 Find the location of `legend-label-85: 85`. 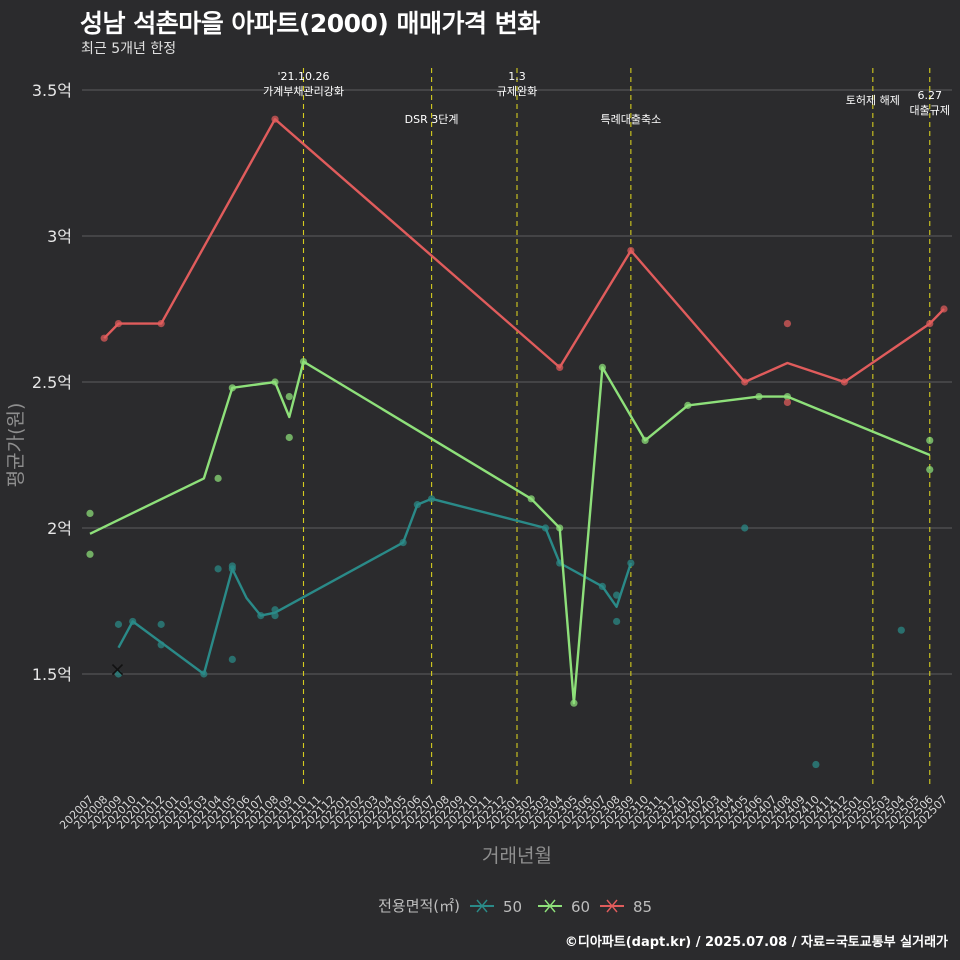

legend-label-85: 85 is located at coordinates (642, 907).